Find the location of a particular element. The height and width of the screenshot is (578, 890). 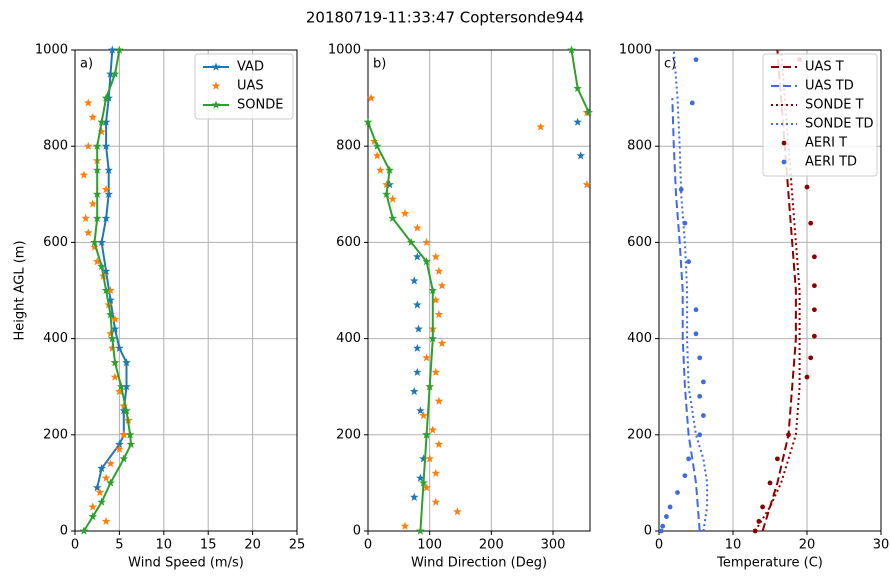

panel-label: b) is located at coordinates (379, 64).